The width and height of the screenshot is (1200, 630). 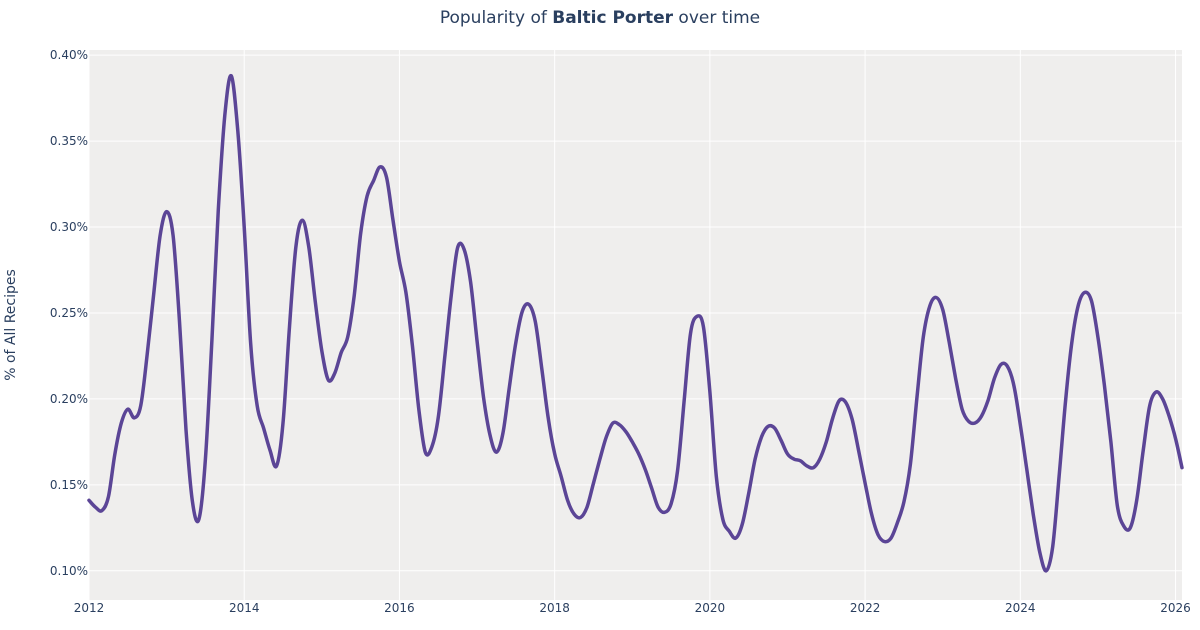 What do you see at coordinates (69, 571) in the screenshot?
I see `y-tick-label: 0.10%` at bounding box center [69, 571].